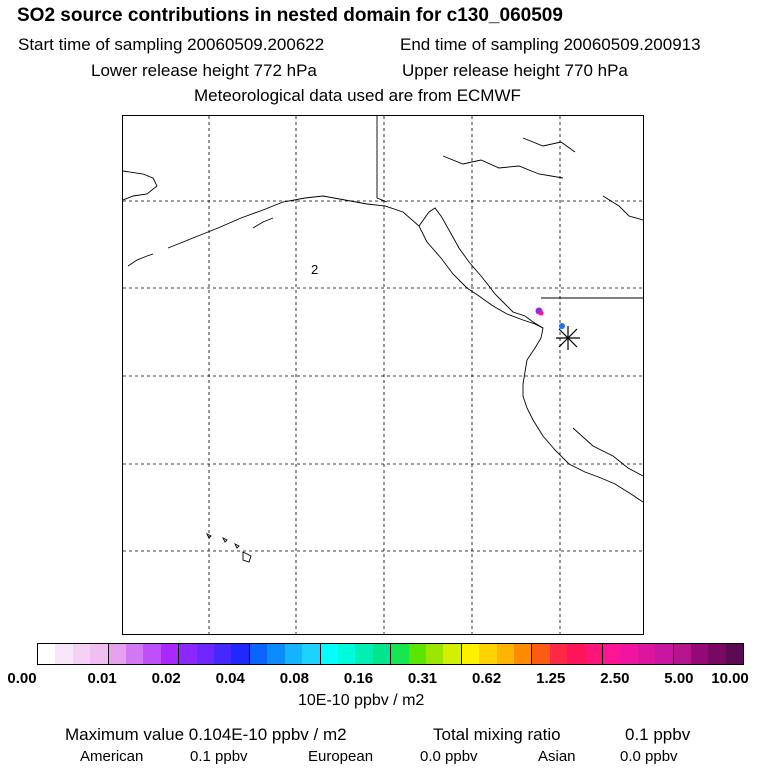  What do you see at coordinates (247, 557) in the screenshot?
I see `hawaii-island-big` at bounding box center [247, 557].